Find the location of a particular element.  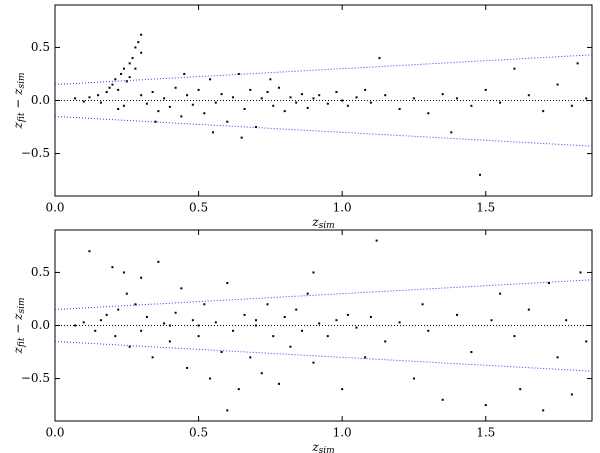

y-tick-label: −0.5 is located at coordinates (35, 378).